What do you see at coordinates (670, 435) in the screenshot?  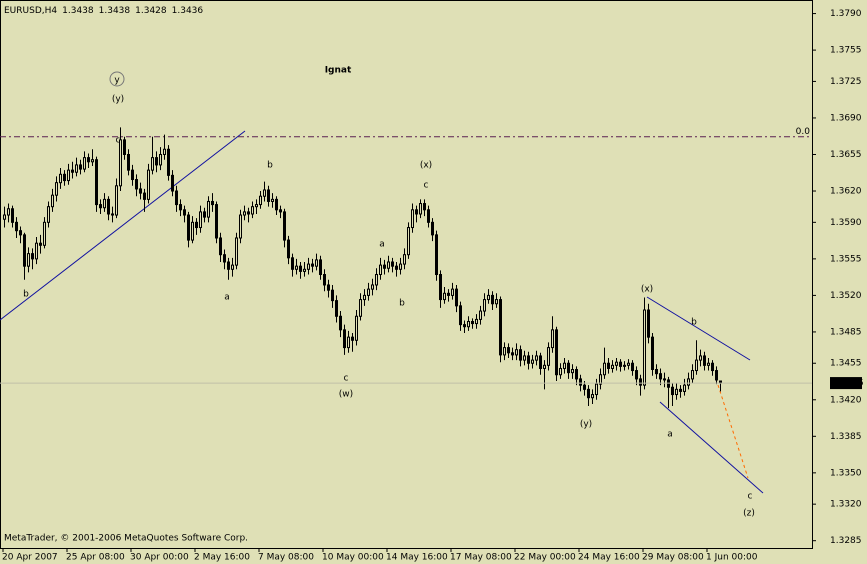 I see `annotation: a` at bounding box center [670, 435].